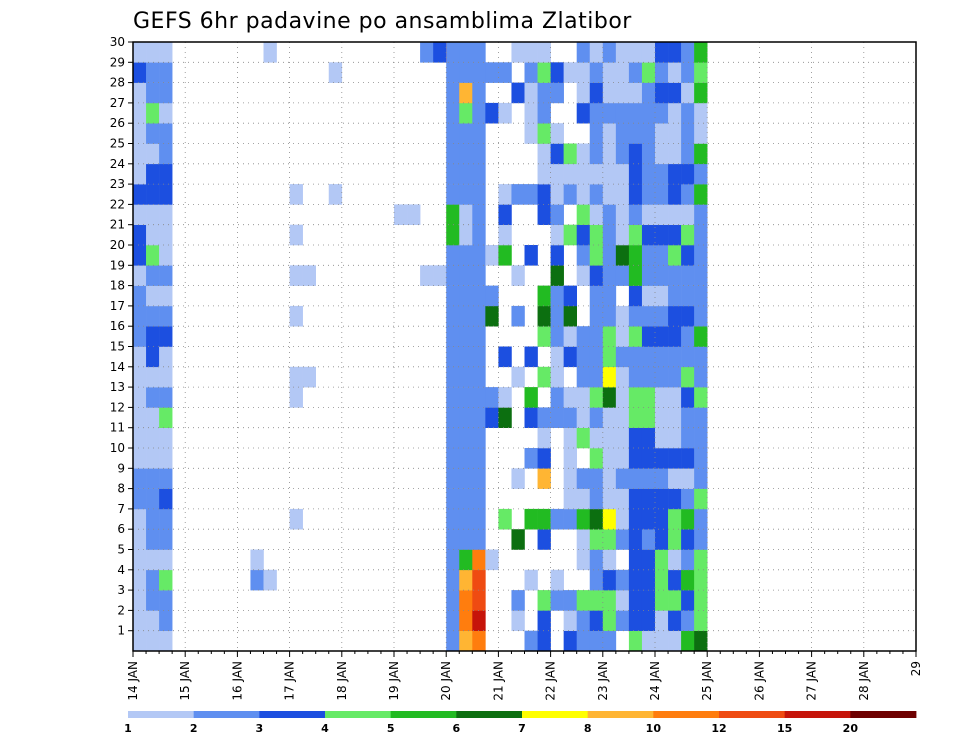 The image size is (960, 742). What do you see at coordinates (117, 265) in the screenshot?
I see `y-tick-label: 19` at bounding box center [117, 265].